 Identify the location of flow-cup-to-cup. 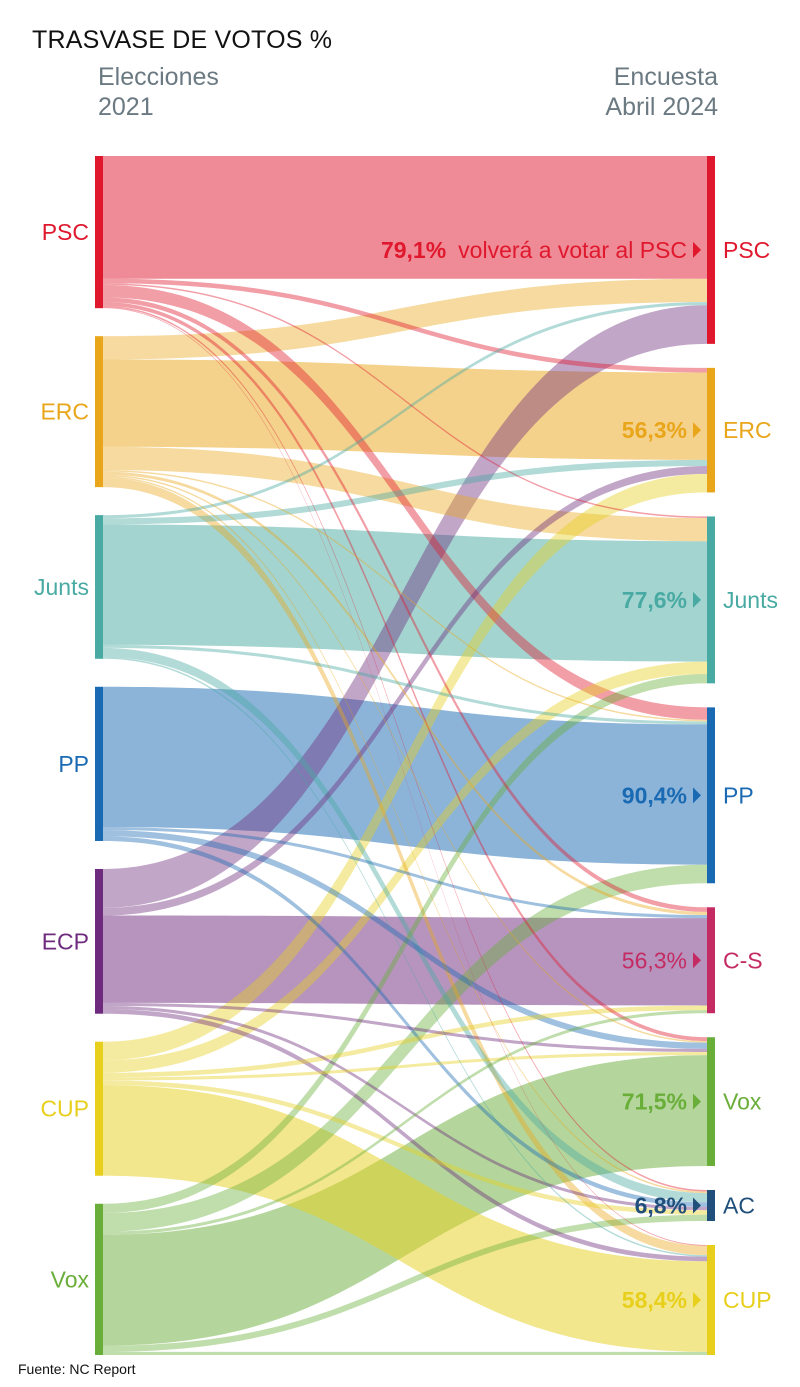
(405, 1218).